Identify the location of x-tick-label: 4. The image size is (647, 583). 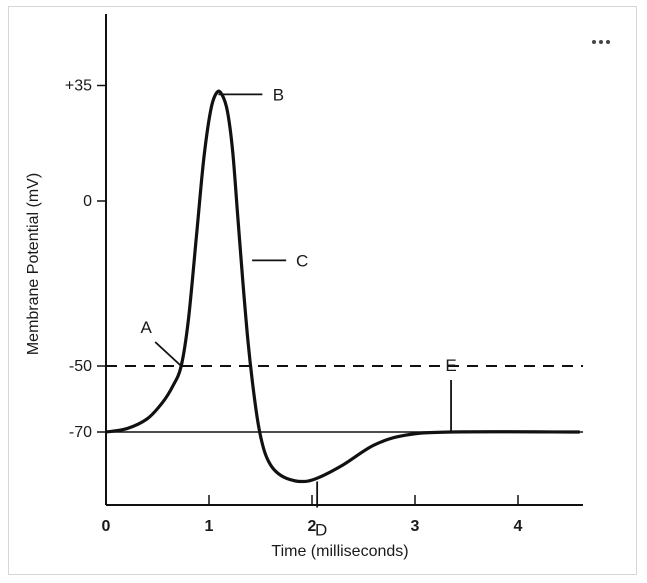
(518, 526).